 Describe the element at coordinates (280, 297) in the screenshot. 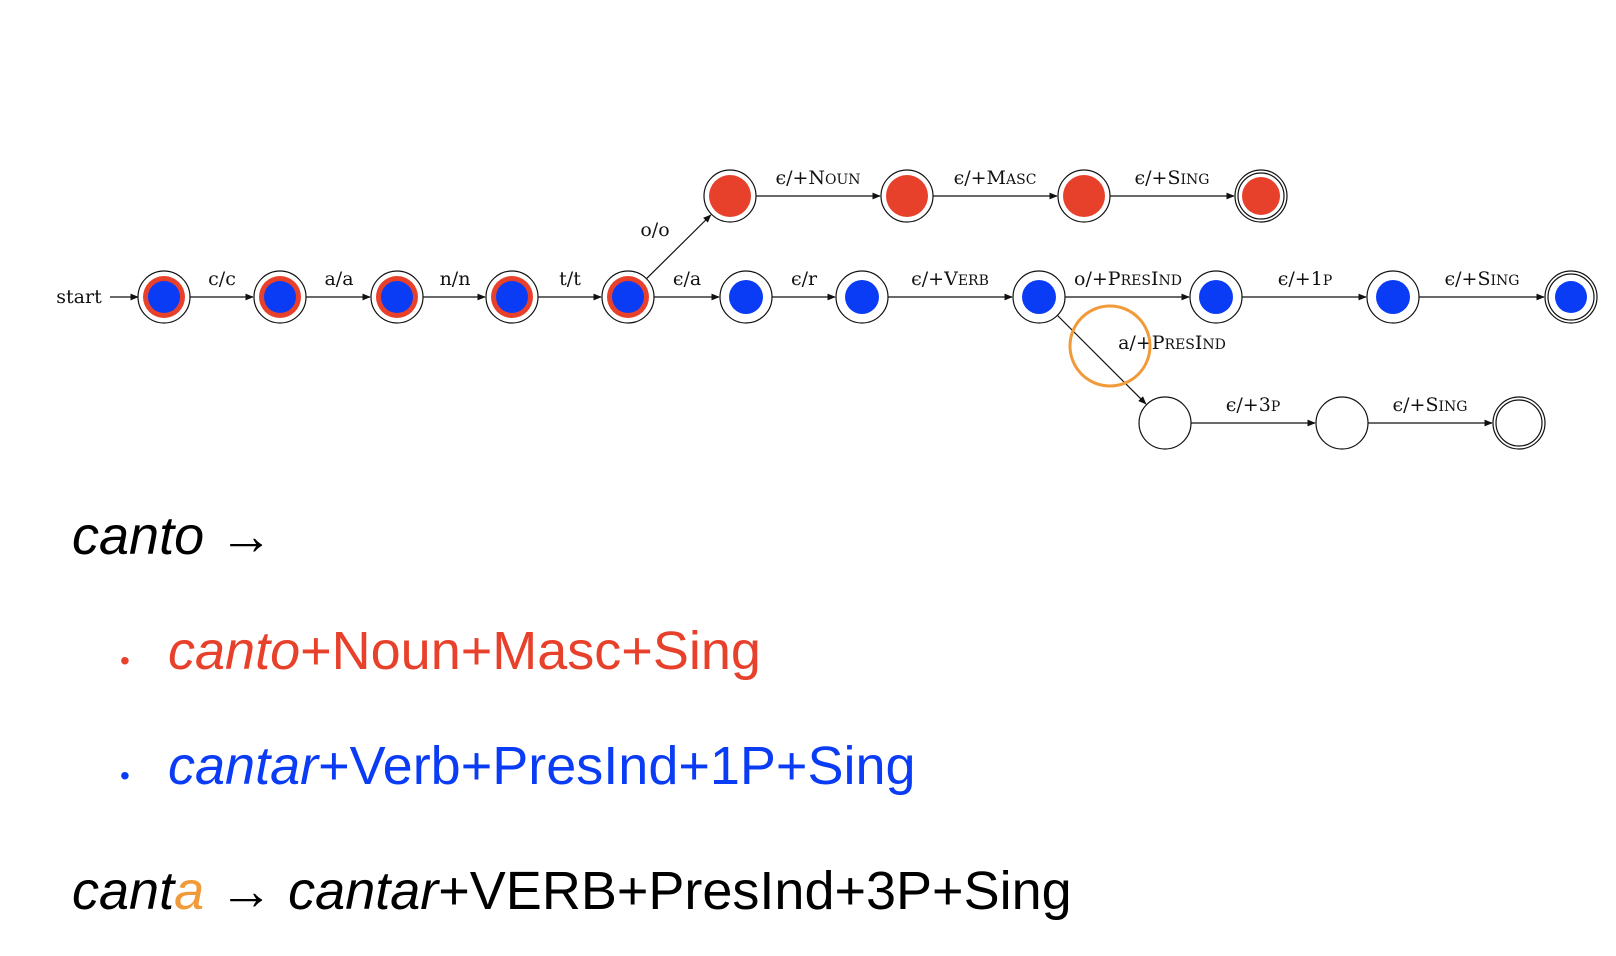

I see `state-q1` at that location.